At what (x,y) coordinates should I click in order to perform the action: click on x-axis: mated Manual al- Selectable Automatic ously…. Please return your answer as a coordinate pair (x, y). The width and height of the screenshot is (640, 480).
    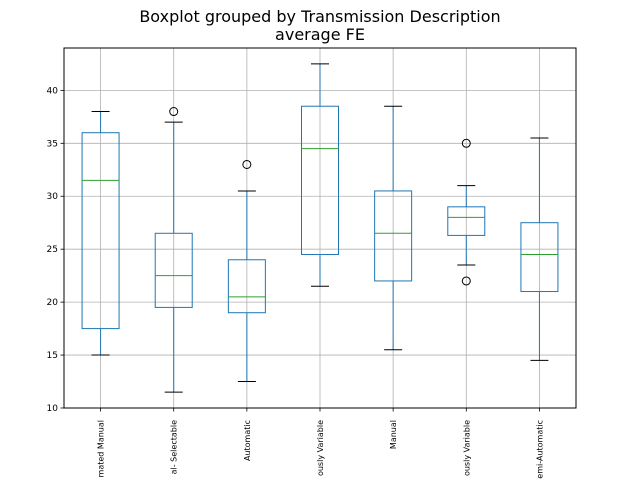
    Looking at the image, I should click on (320, 443).